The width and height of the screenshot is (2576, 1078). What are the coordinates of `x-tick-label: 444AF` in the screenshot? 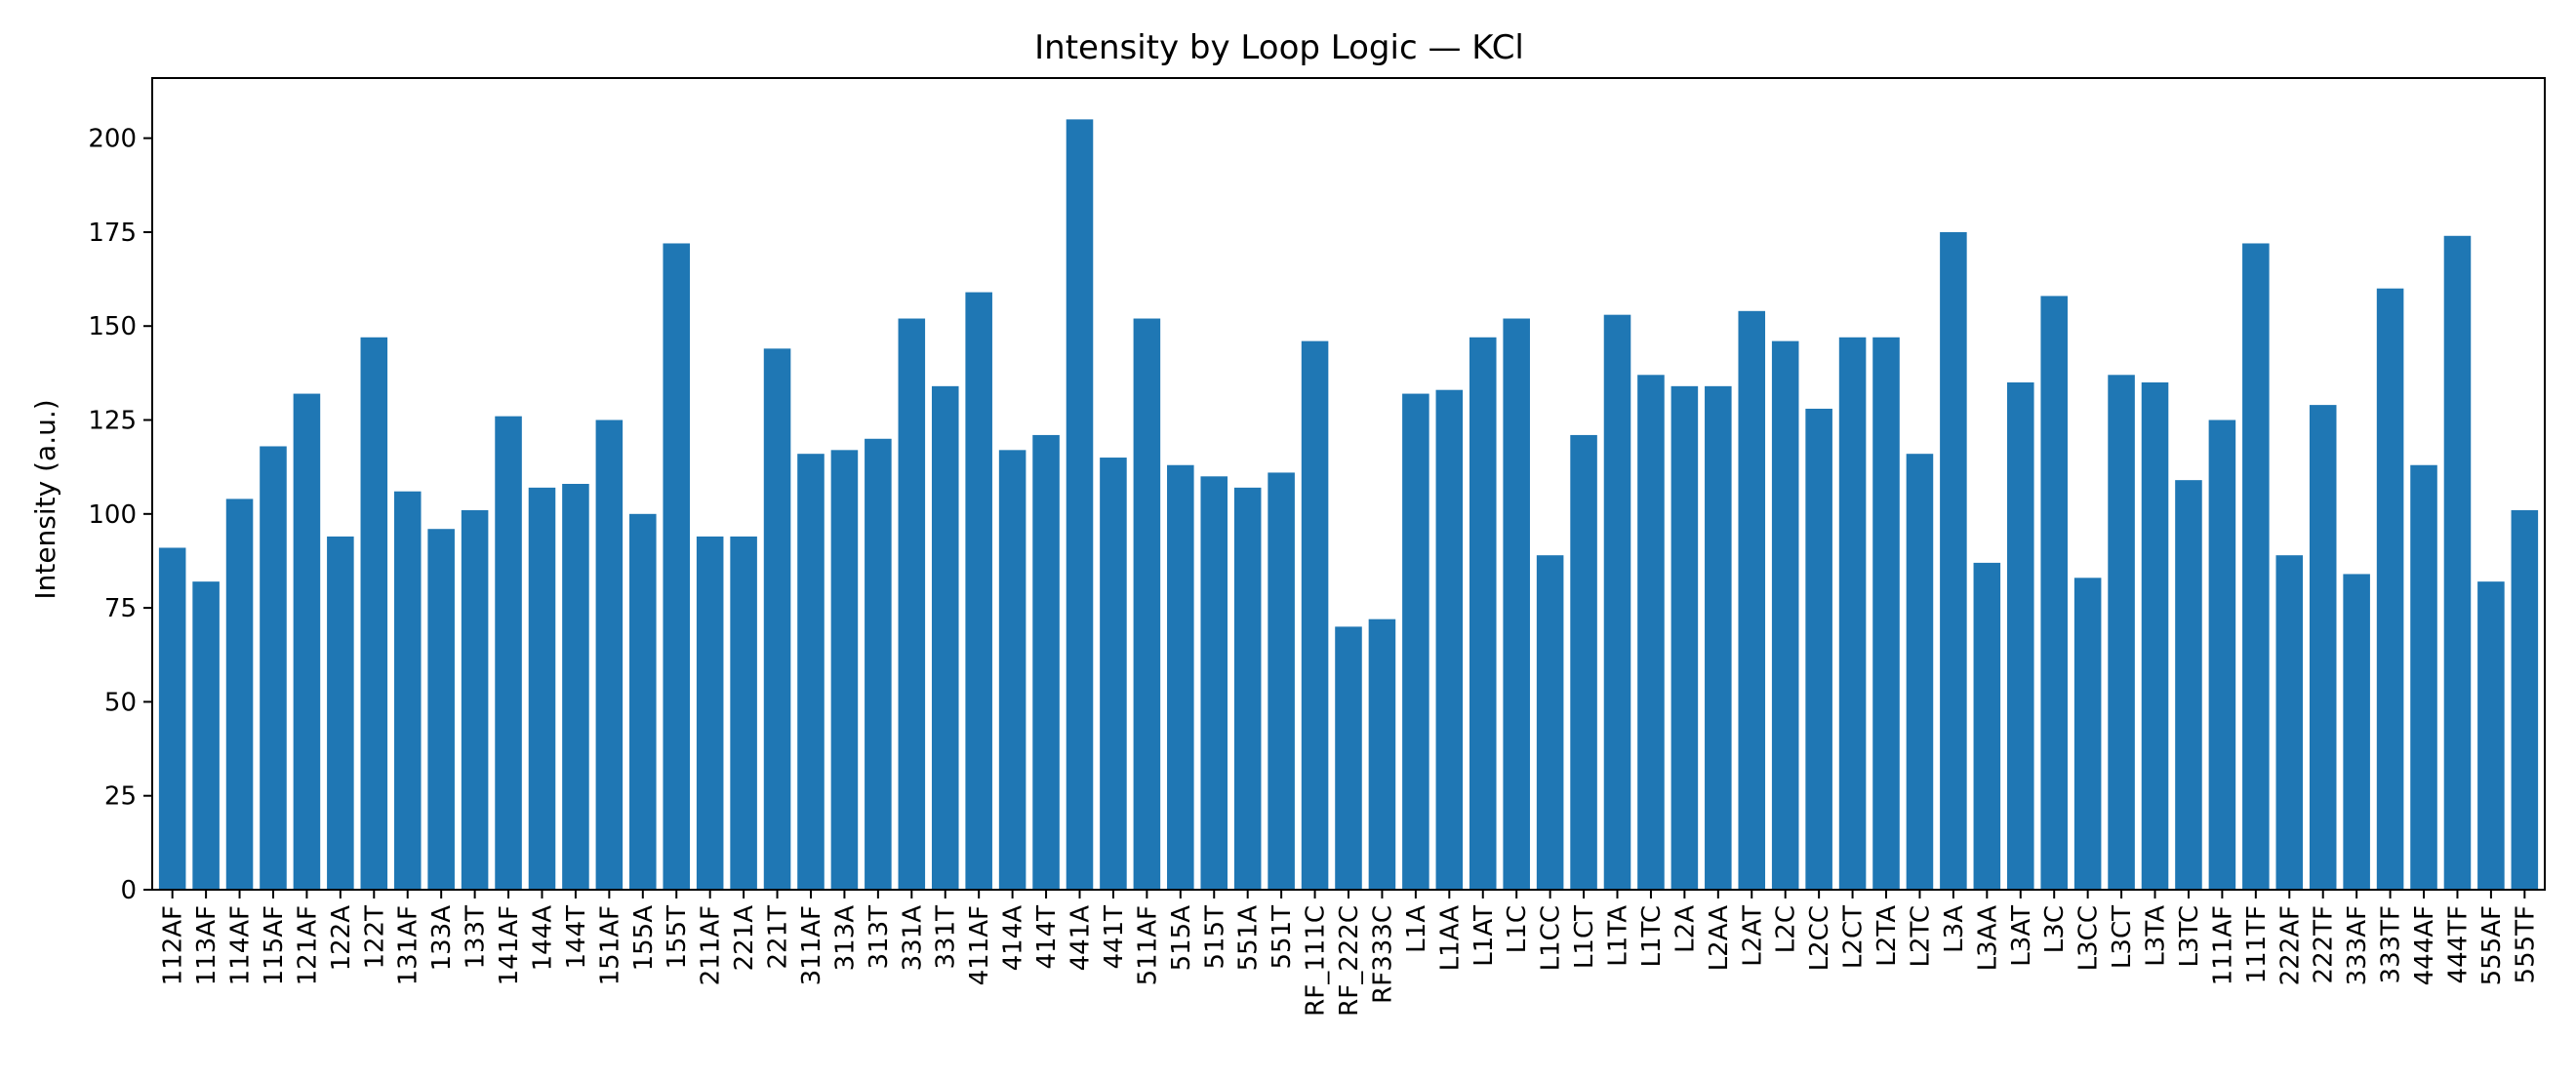 It's located at (2424, 945).